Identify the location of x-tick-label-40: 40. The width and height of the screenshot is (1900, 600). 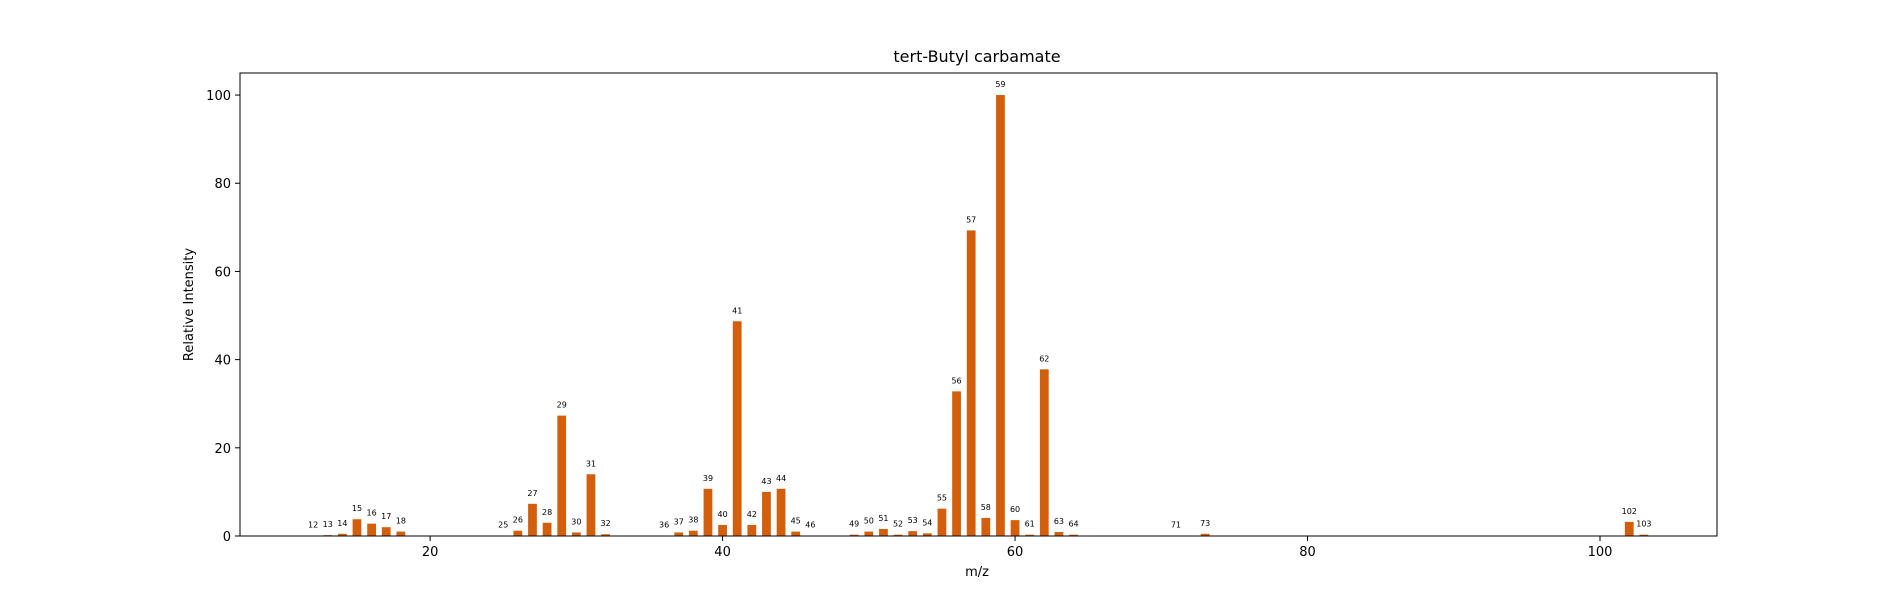
(722, 552).